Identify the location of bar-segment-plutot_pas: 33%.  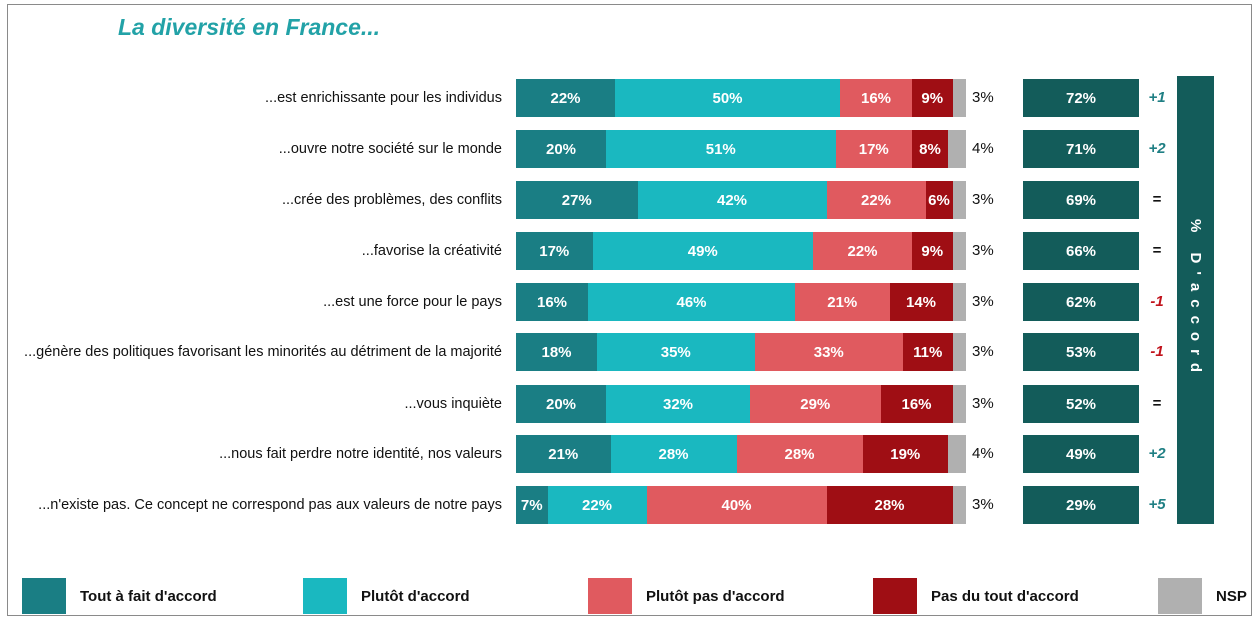
(828, 352).